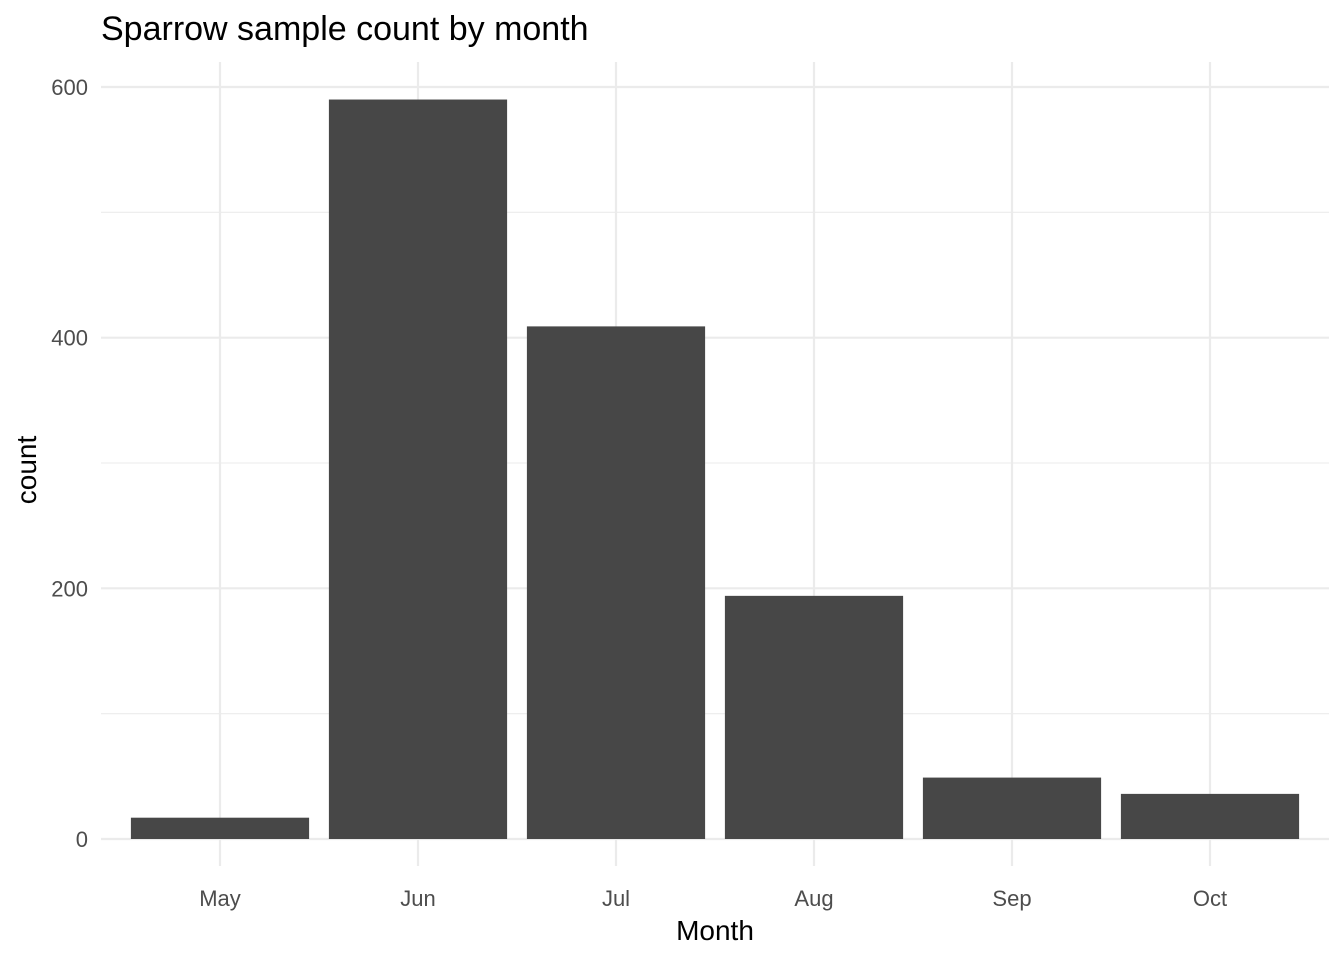 The height and width of the screenshot is (960, 1344). What do you see at coordinates (1012, 808) in the screenshot?
I see `bar-sep` at bounding box center [1012, 808].